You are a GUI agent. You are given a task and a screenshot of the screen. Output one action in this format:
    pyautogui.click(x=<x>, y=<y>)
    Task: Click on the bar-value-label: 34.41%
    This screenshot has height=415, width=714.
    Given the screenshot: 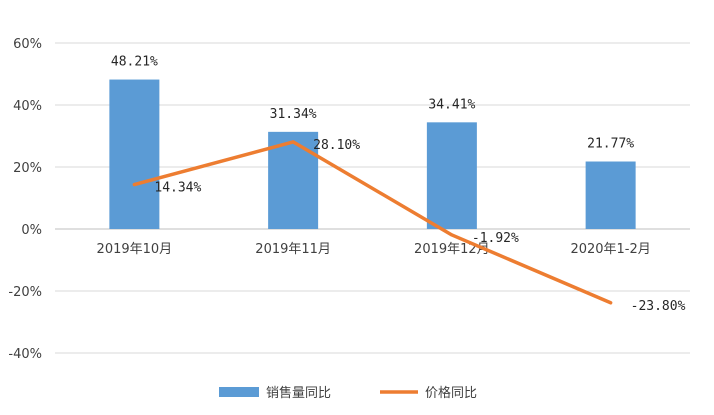 What is the action you would take?
    pyautogui.click(x=451, y=104)
    